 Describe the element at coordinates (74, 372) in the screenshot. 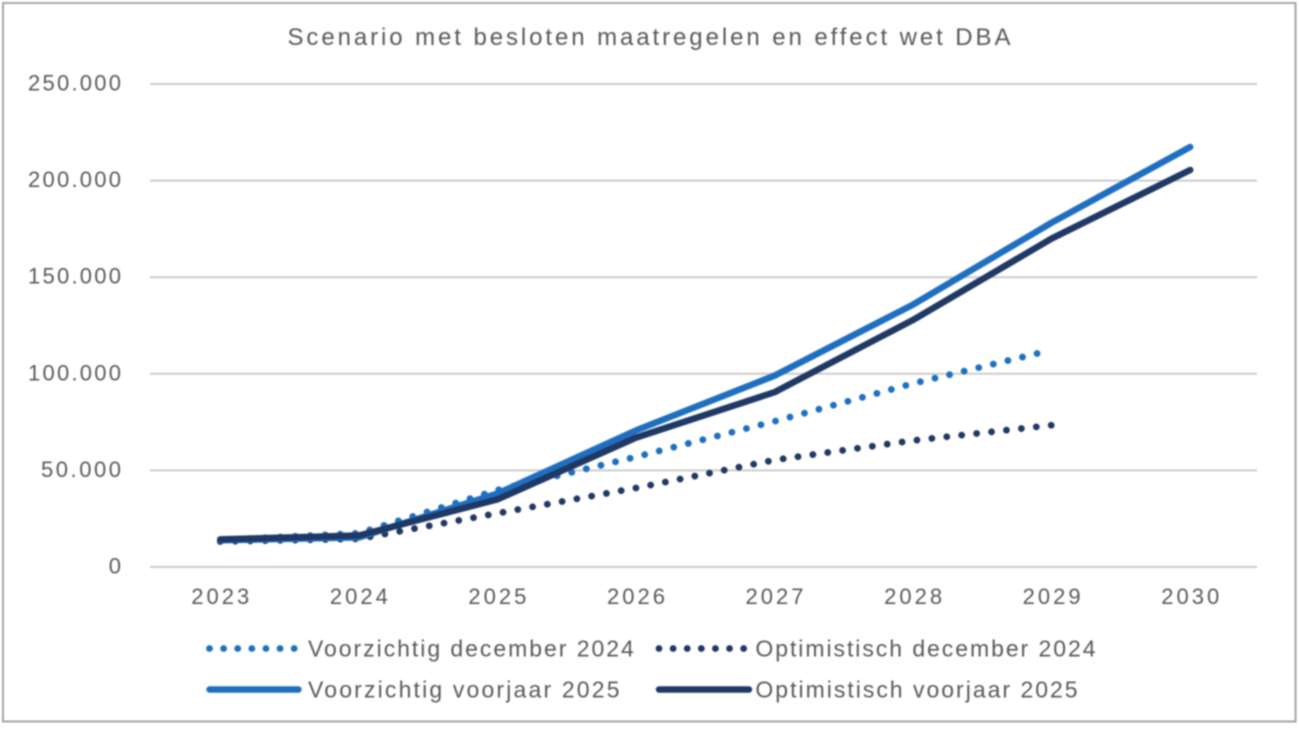

I see `svg-text: 100.000` at that location.